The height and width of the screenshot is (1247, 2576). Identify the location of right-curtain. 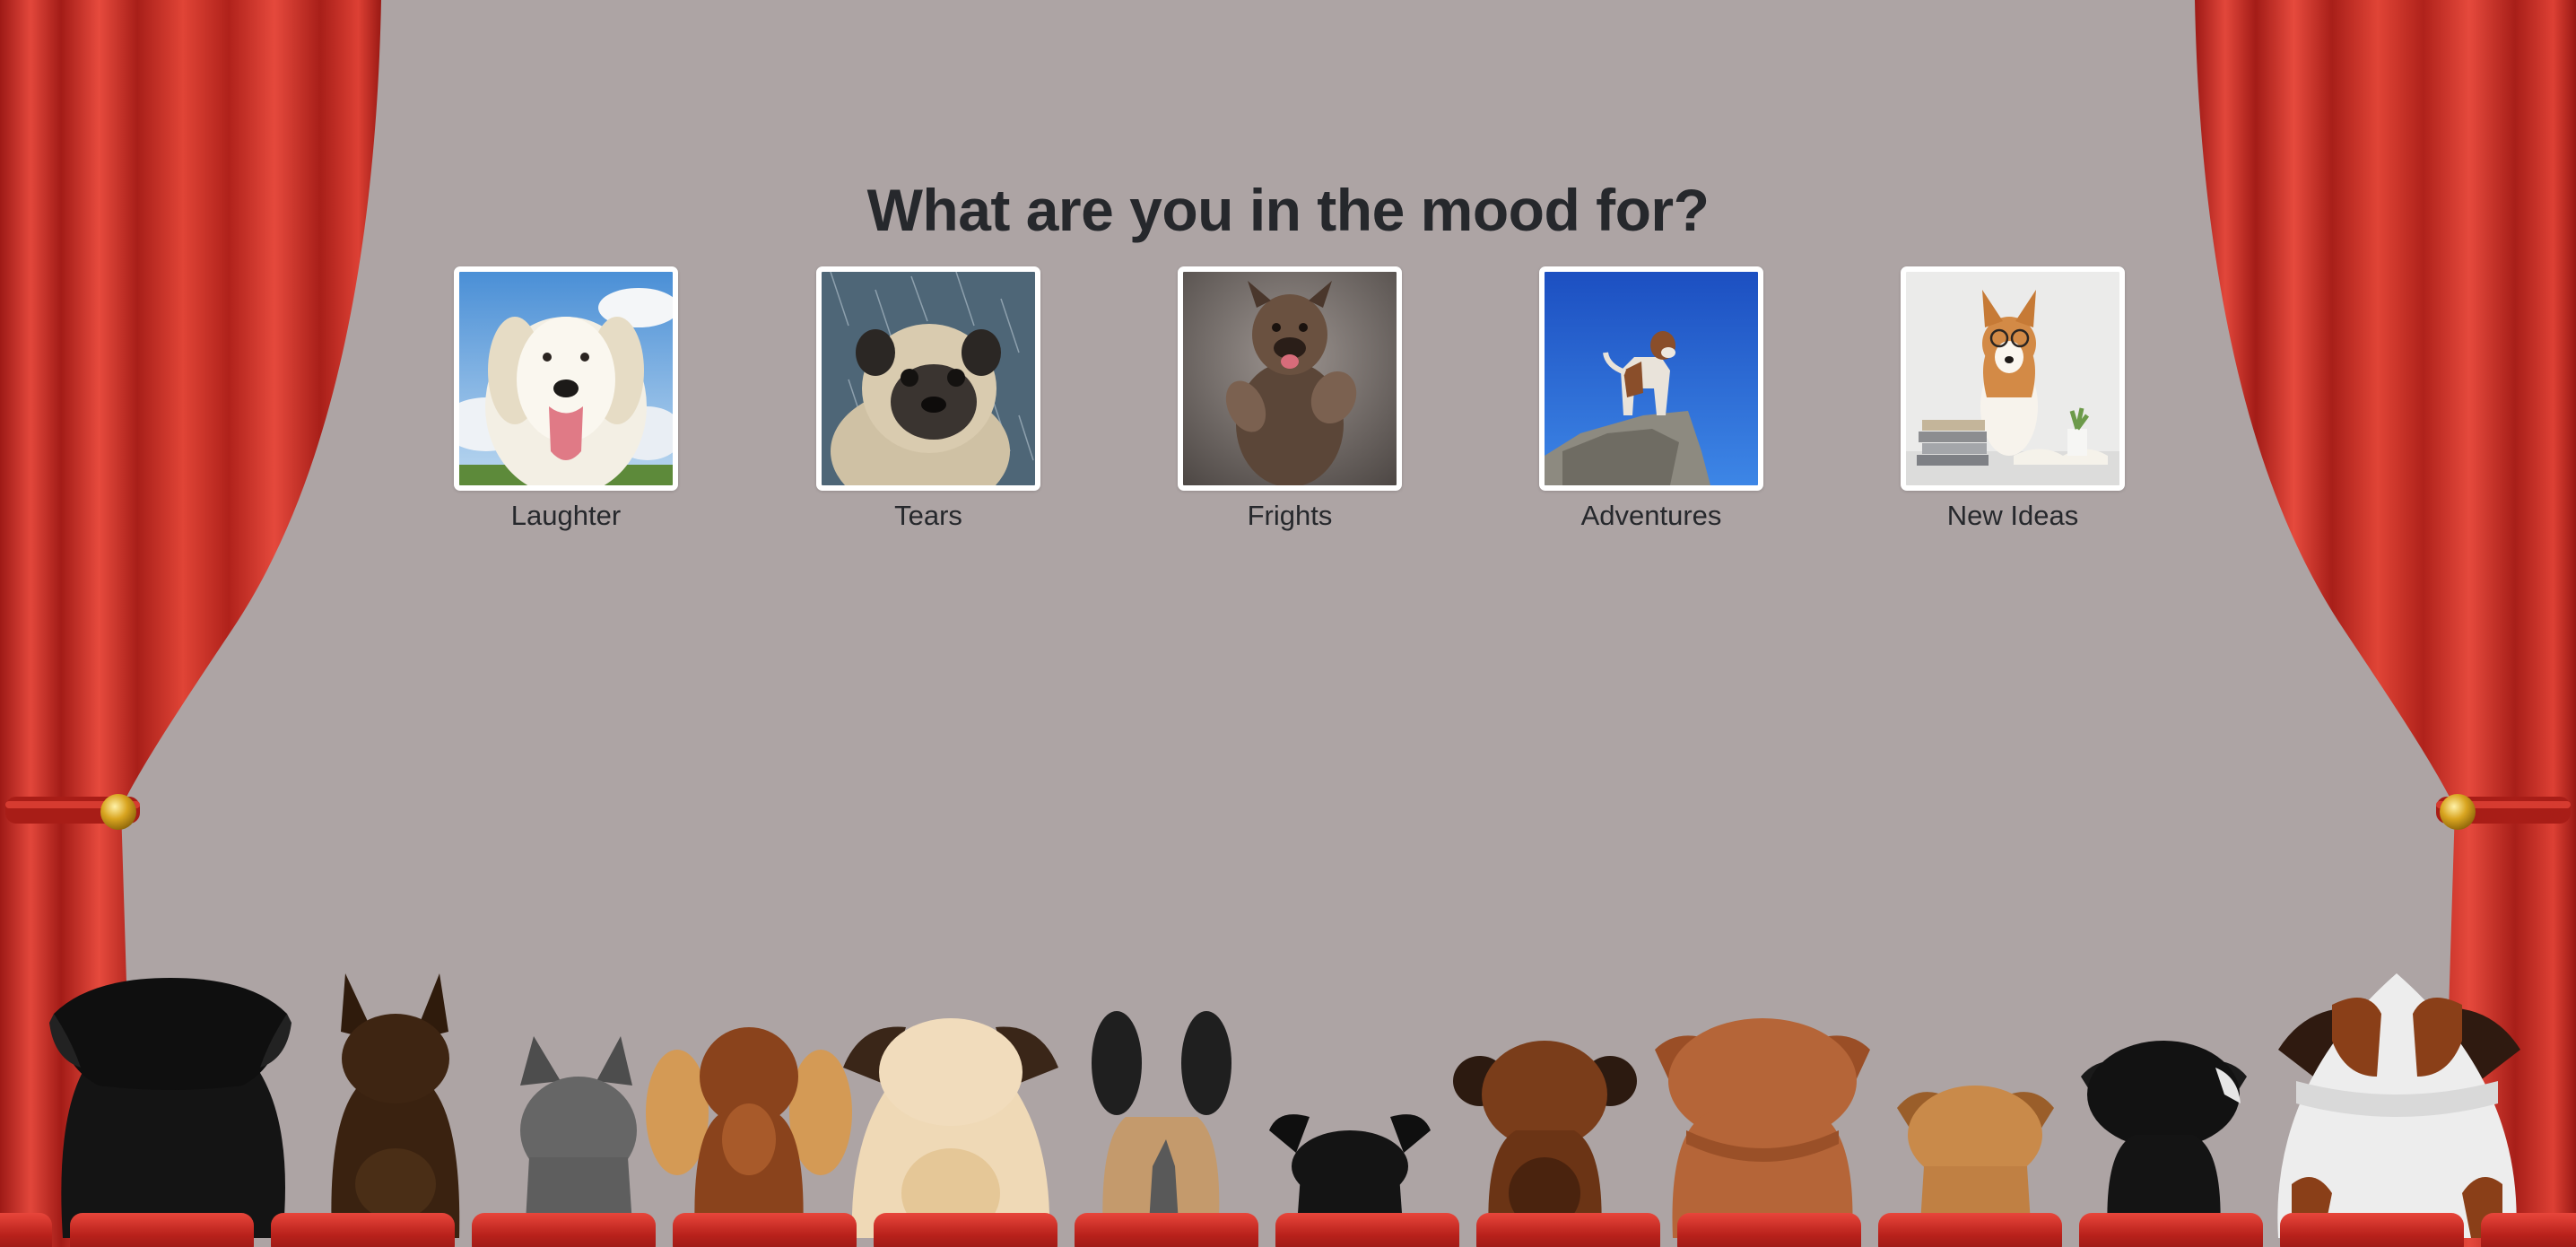
(2385, 623).